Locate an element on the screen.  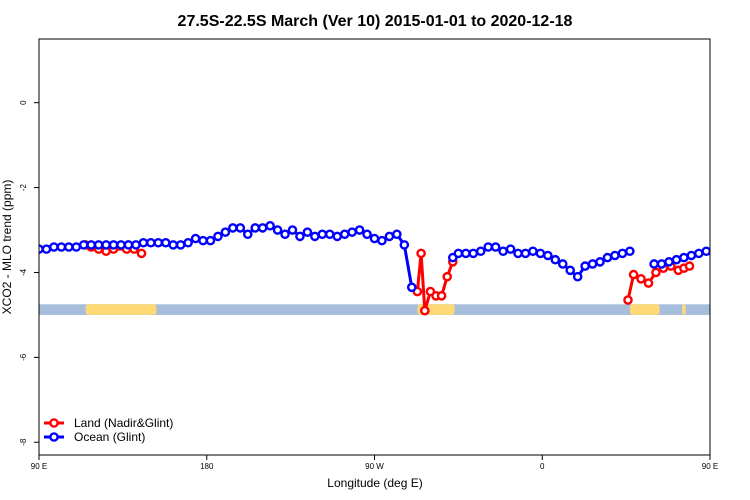
x-axis: 90 E 180 90 W 0 90 E is located at coordinates (374, 463).